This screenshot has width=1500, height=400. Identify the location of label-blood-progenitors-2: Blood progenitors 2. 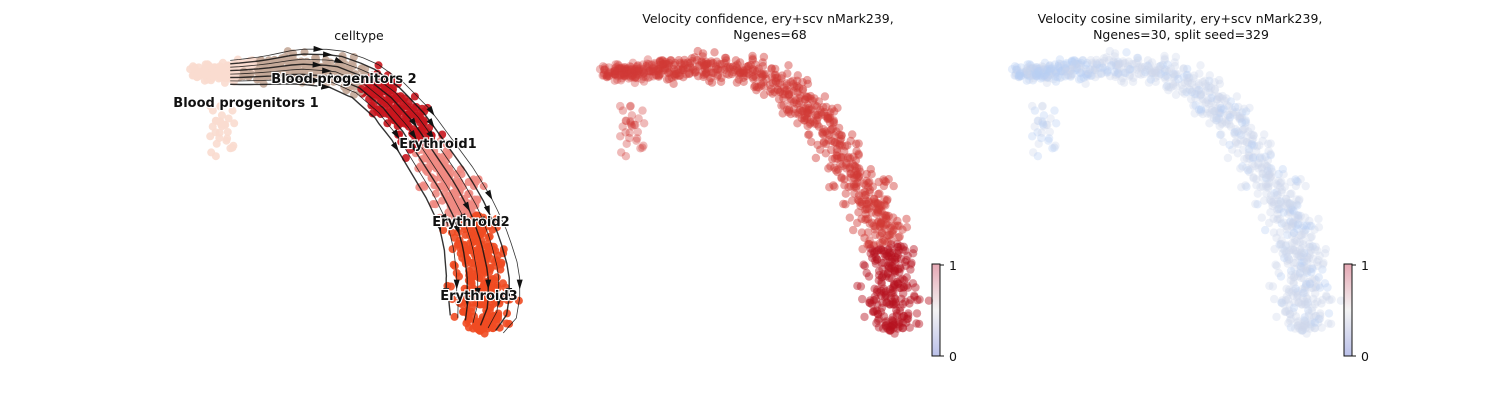
(343, 79).